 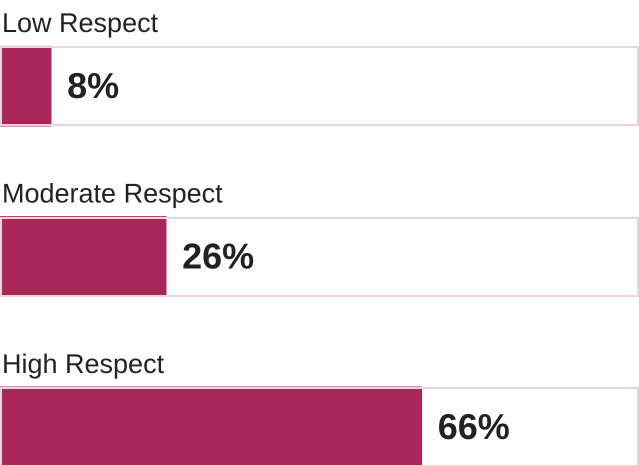 What do you see at coordinates (80, 23) in the screenshot?
I see `y-tick-label: Low Respect` at bounding box center [80, 23].